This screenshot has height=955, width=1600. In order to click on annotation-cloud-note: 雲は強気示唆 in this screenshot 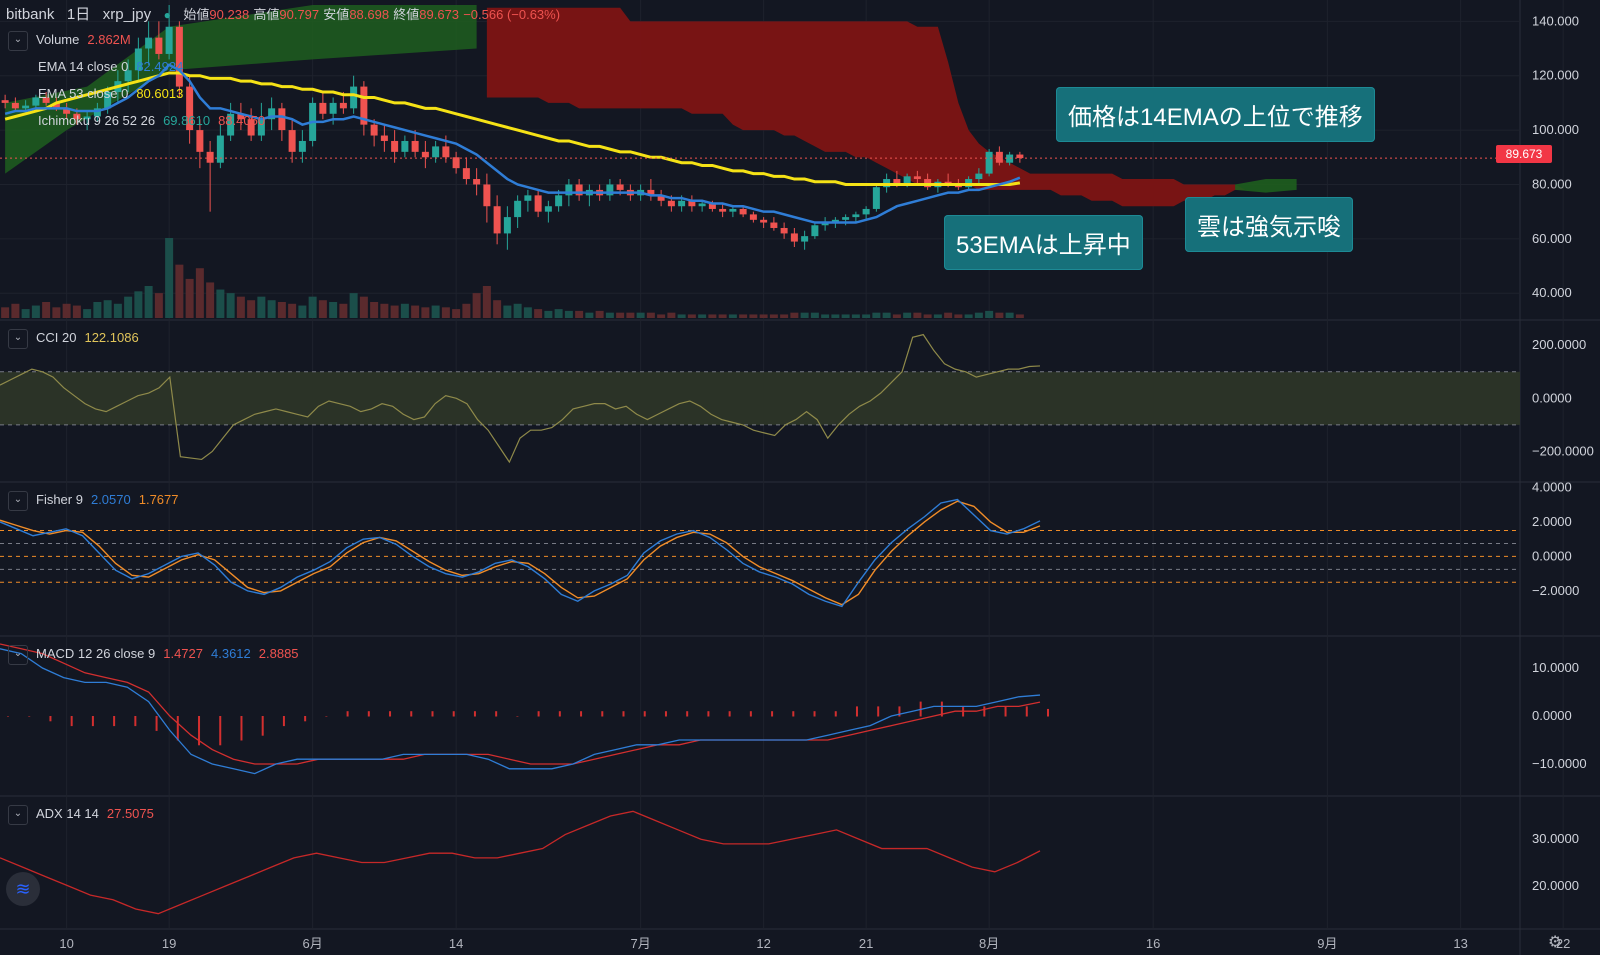, I will do `click(1269, 224)`.